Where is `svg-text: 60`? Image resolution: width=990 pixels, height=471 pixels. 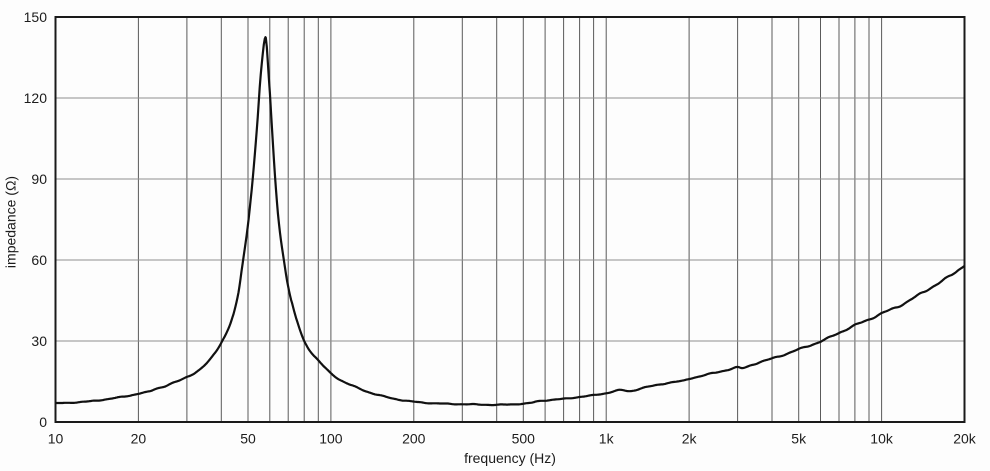
svg-text: 60 is located at coordinates (39, 260).